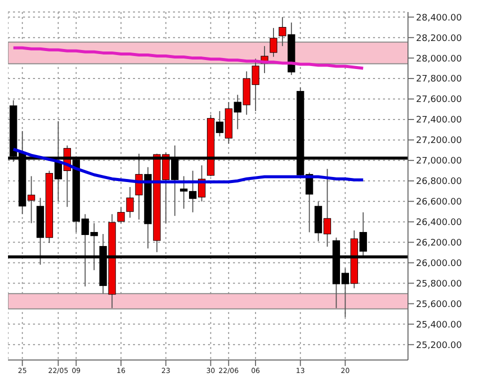  I want to click on y-tick-label: 25,600.00, so click(439, 305).